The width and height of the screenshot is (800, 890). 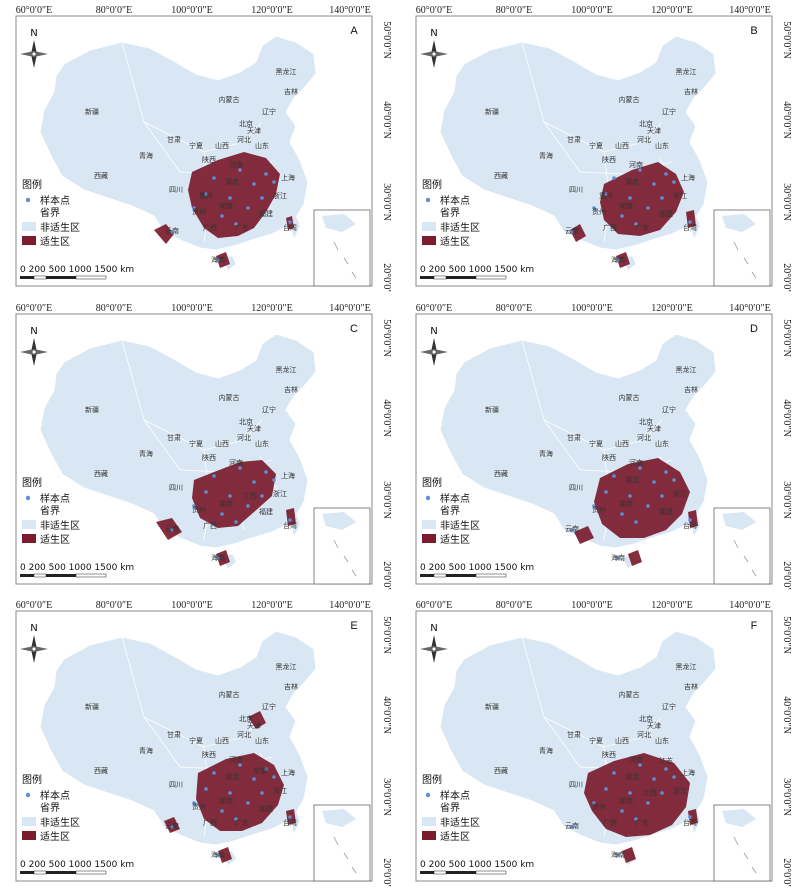 What do you see at coordinates (226, 503) in the screenshot?
I see `province-label: 湖南` at bounding box center [226, 503].